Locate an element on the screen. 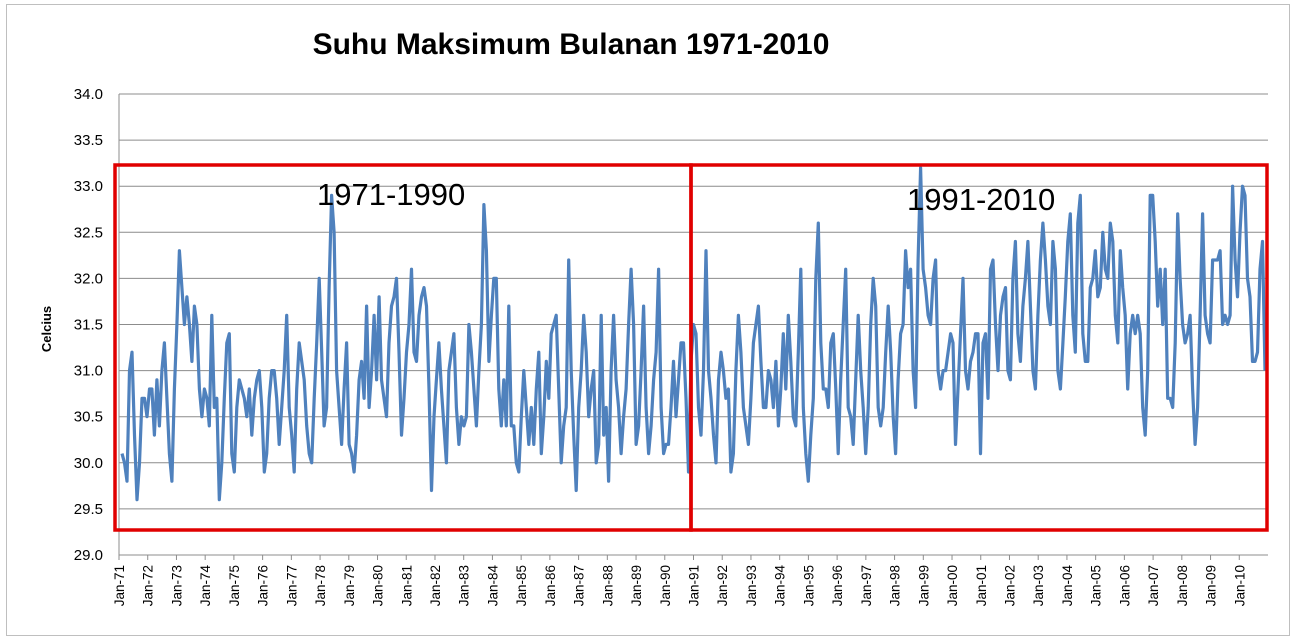  x-tick-label: Jan-08 is located at coordinates (1182, 585).